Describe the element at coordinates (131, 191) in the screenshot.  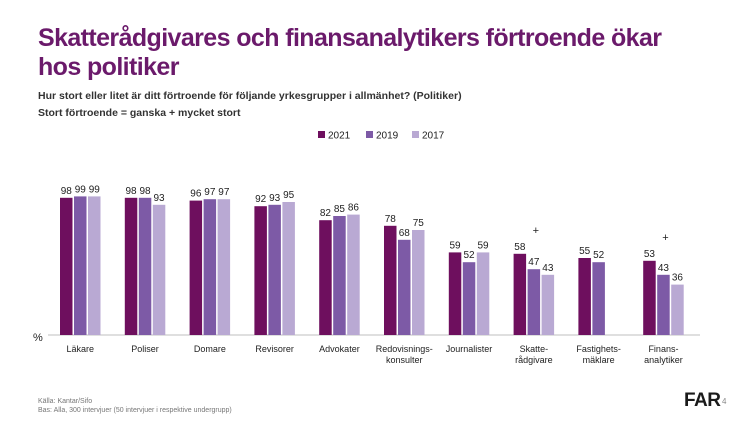
I see `data-label-2021-1: 98` at that location.